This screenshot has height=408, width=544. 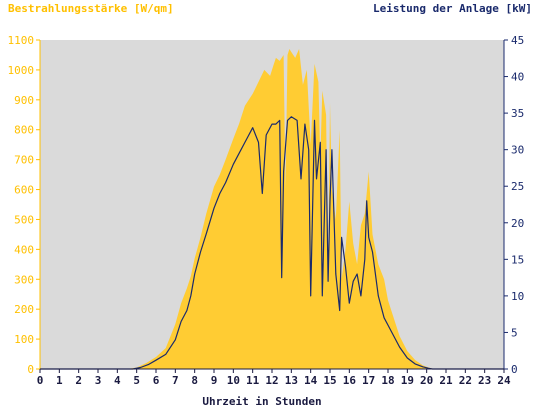 I want to click on x-tick-label: 24, so click(x=504, y=380).